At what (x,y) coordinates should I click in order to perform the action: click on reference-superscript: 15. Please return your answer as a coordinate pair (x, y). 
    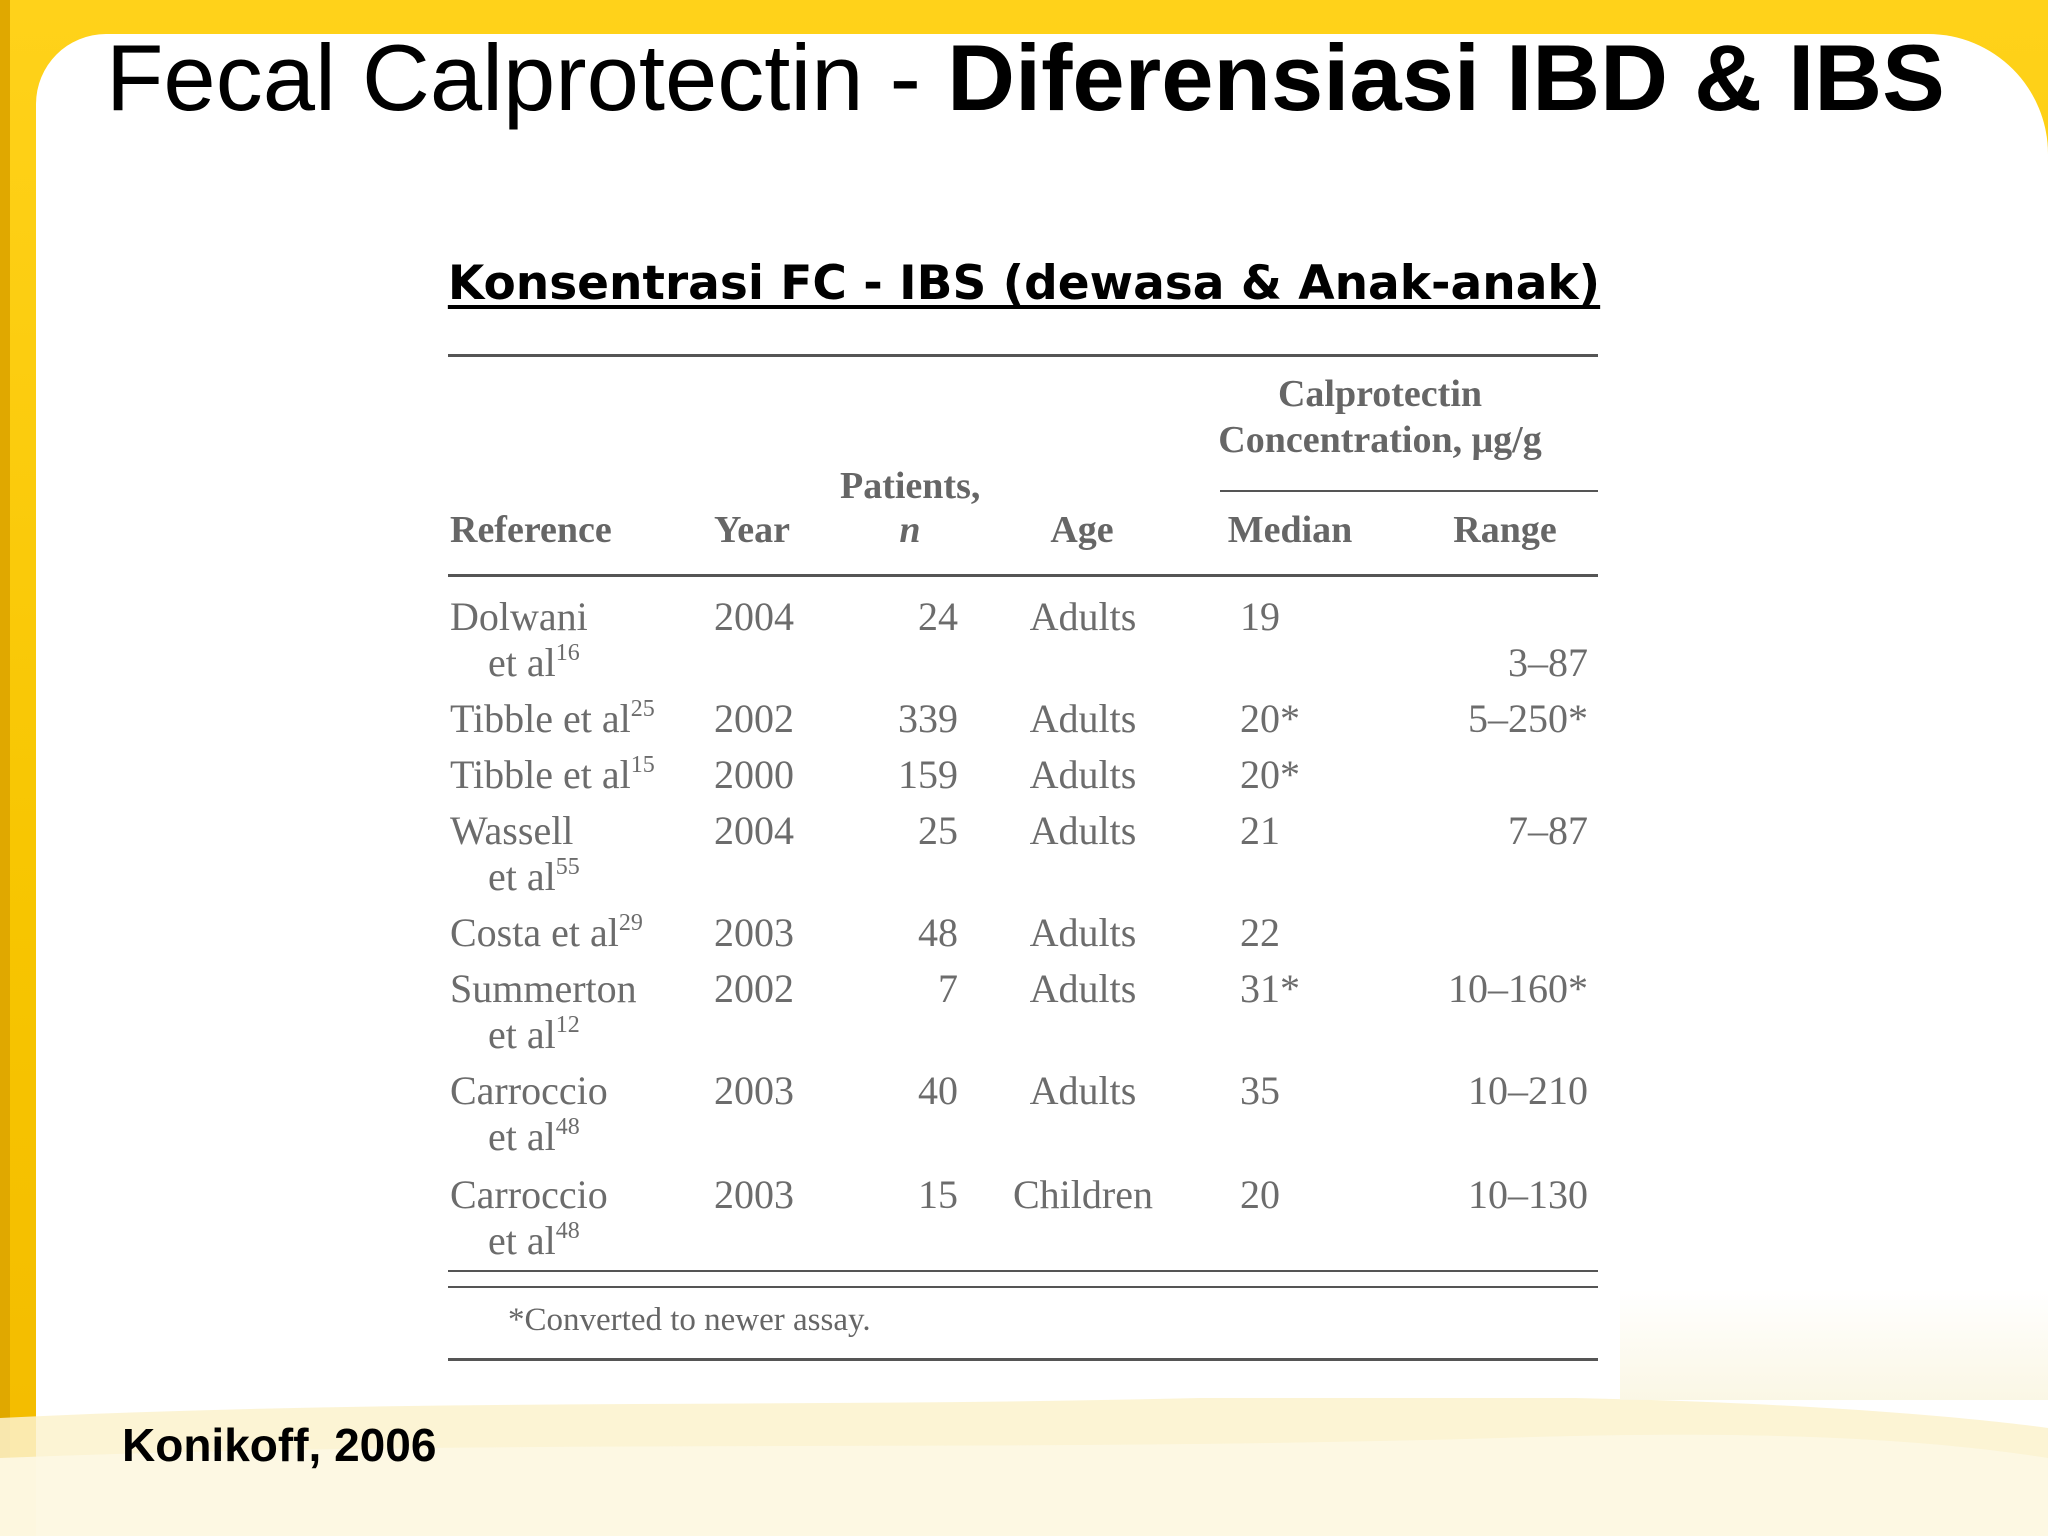
    Looking at the image, I should click on (642, 765).